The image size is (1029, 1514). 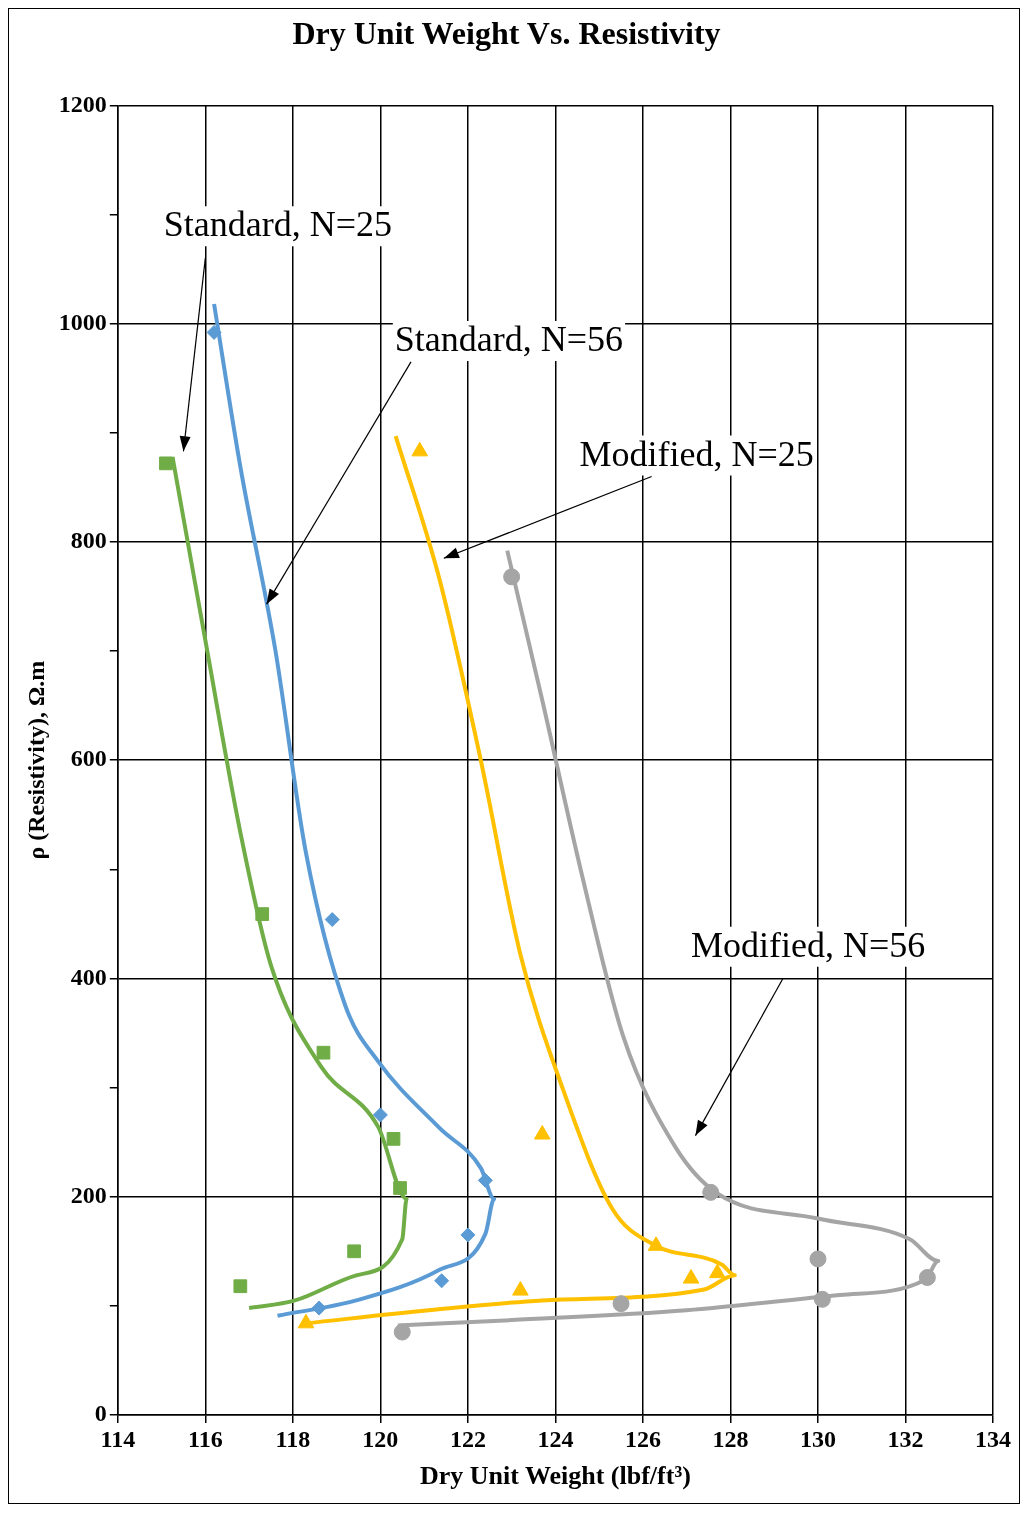 What do you see at coordinates (509, 338) in the screenshot?
I see `annotation: Standard, N=56` at bounding box center [509, 338].